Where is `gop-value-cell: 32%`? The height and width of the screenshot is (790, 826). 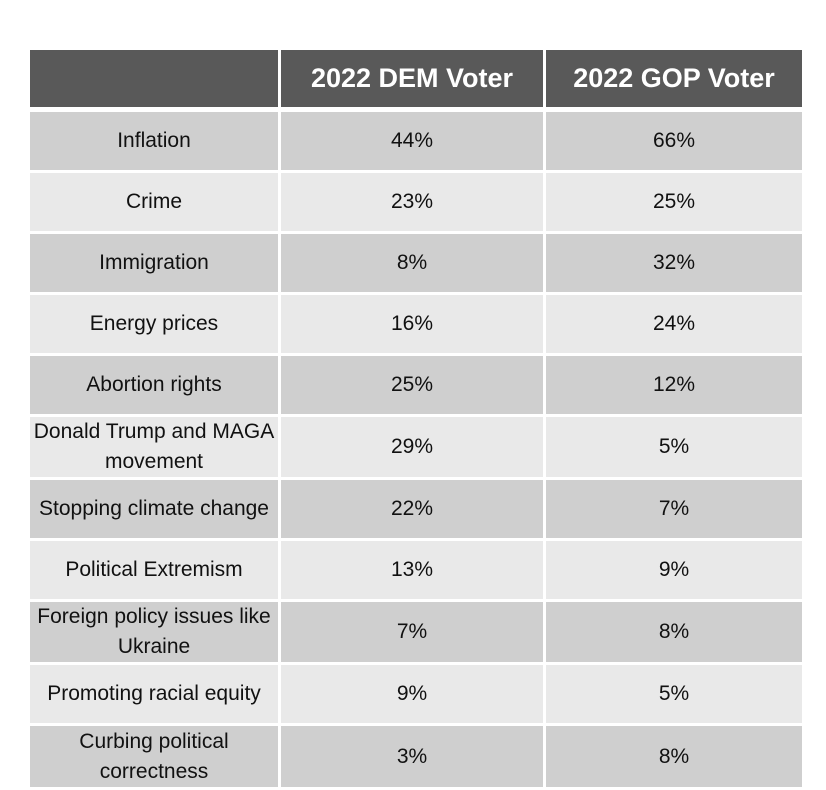 gop-value-cell: 32% is located at coordinates (674, 264).